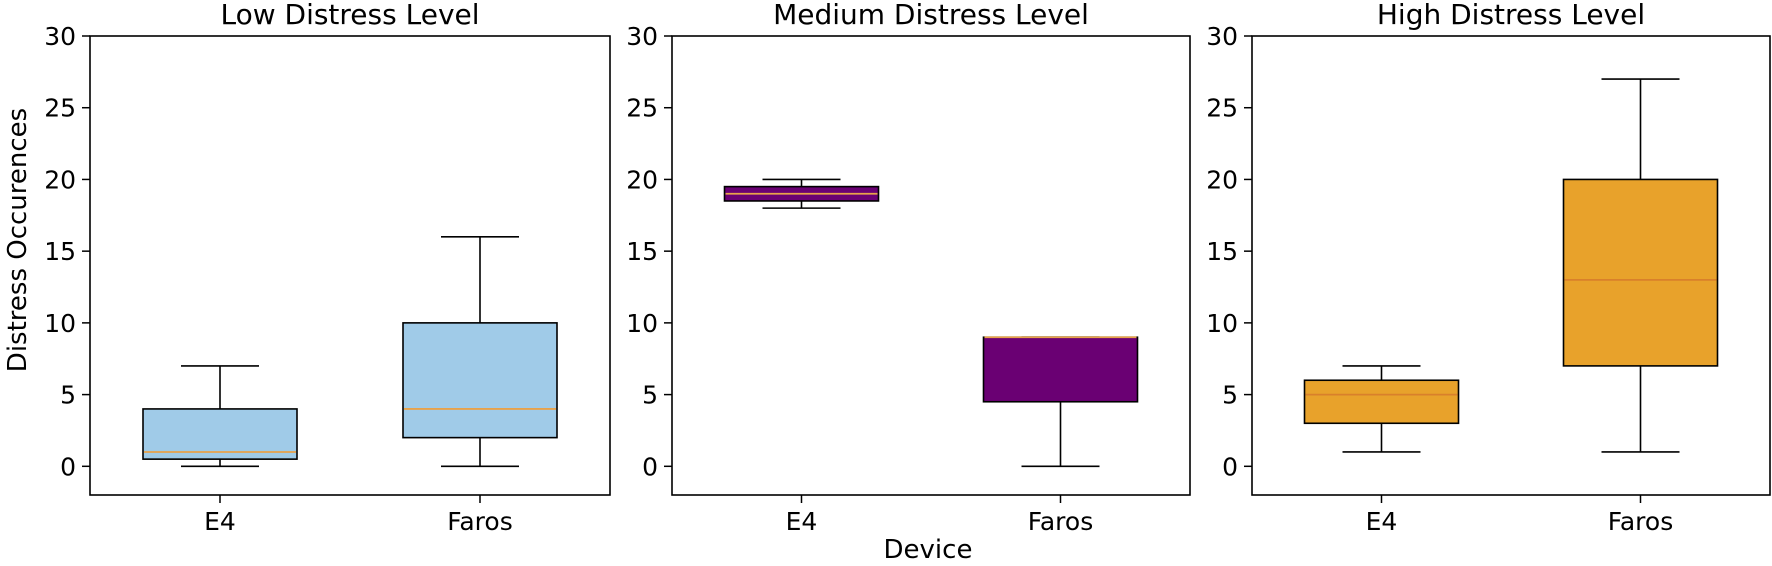 The width and height of the screenshot is (1772, 566). What do you see at coordinates (931, 15) in the screenshot?
I see `panel-title: Medium Distress Level` at bounding box center [931, 15].